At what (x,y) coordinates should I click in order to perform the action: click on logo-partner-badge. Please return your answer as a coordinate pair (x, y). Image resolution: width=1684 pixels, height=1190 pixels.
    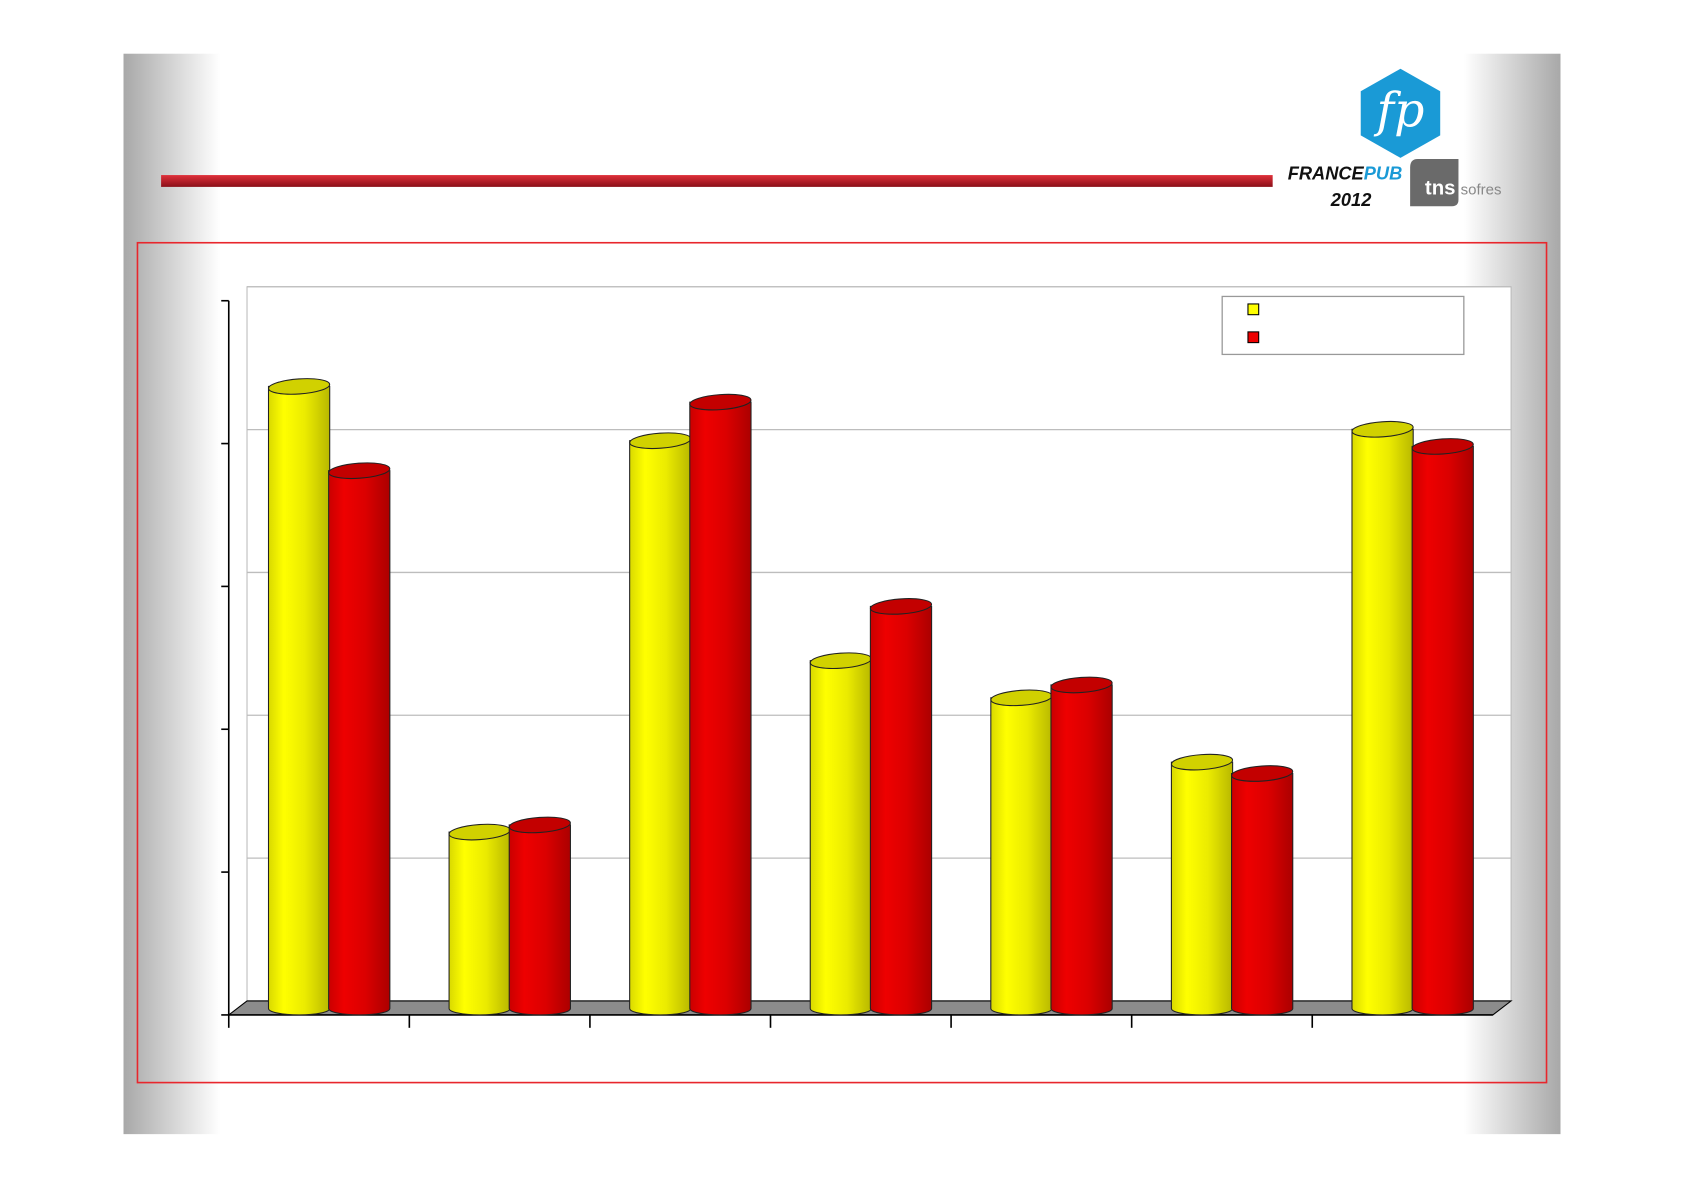
    Looking at the image, I should click on (1434, 182).